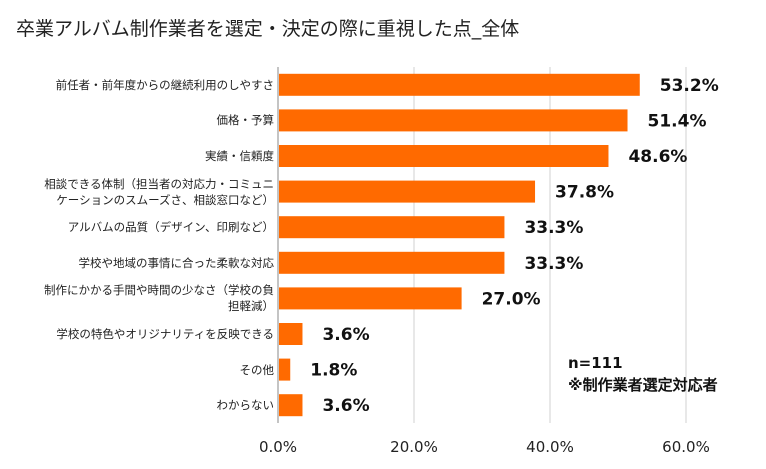  What do you see at coordinates (165, 334) in the screenshot?
I see `category-label-line: 学校の特色やオリジナリティを反映できる` at bounding box center [165, 334].